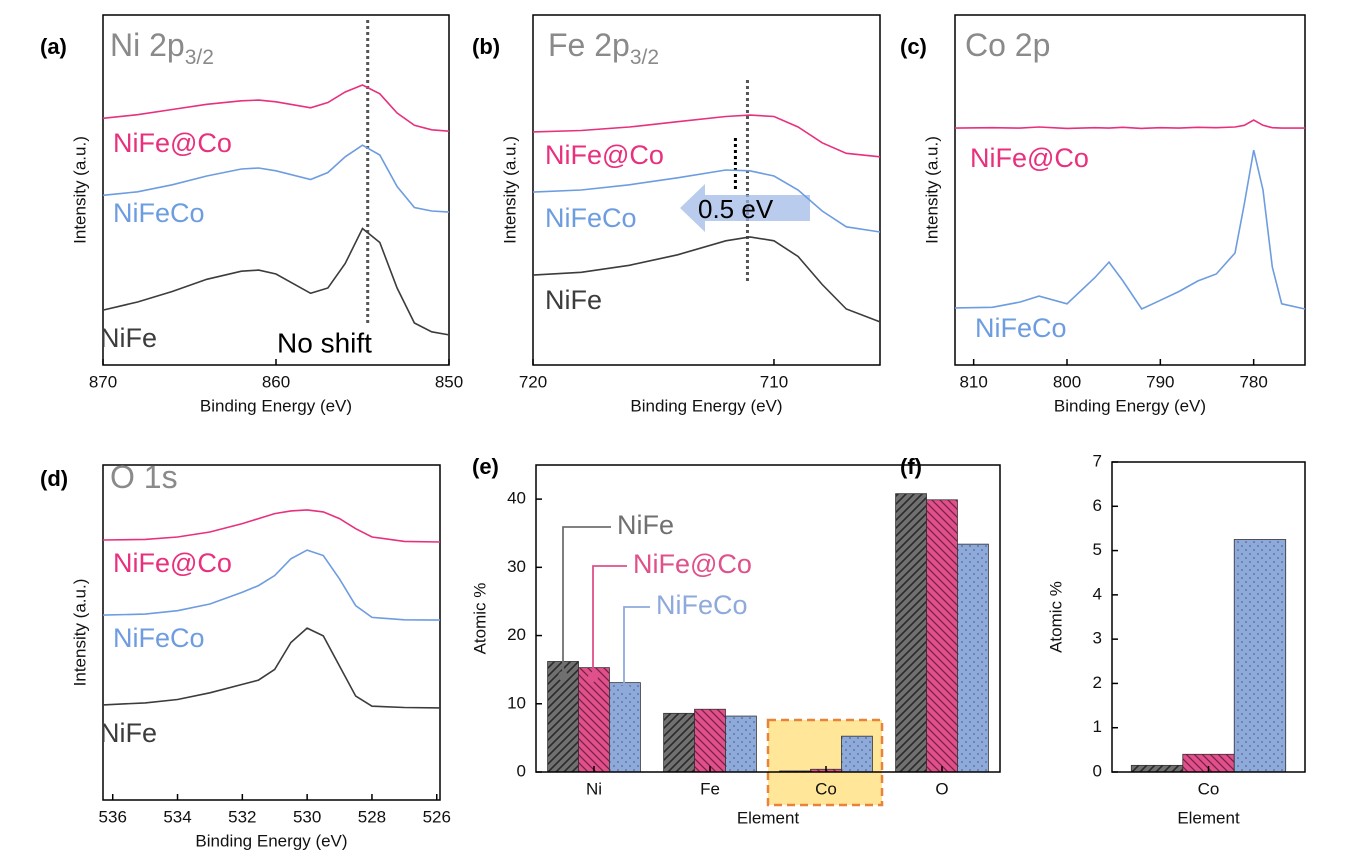 Image resolution: width=1347 pixels, height=860 pixels. Describe the element at coordinates (1067, 381) in the screenshot. I see `x-tick-label: 800` at that location.